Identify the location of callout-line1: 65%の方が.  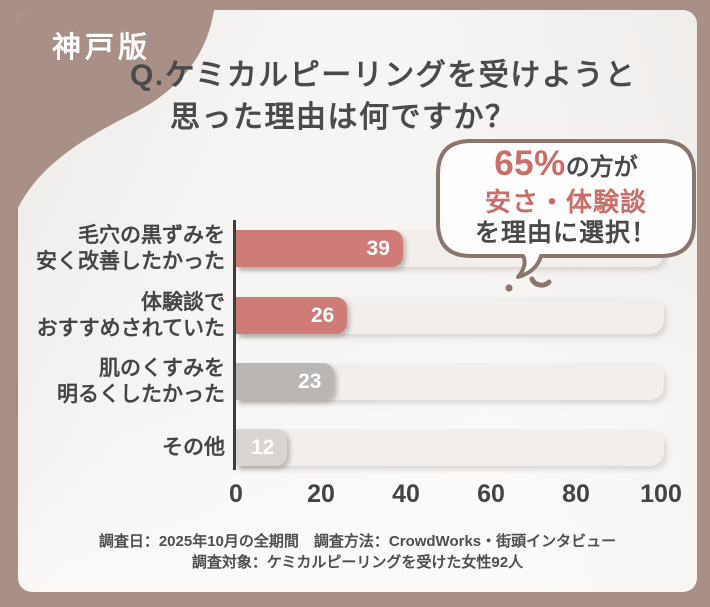
(566, 166).